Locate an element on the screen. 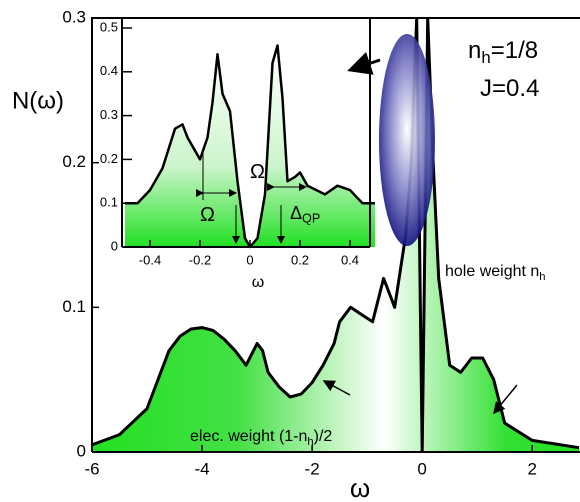 This screenshot has width=580, height=502. x-tick-label: -0.2 is located at coordinates (200, 259).